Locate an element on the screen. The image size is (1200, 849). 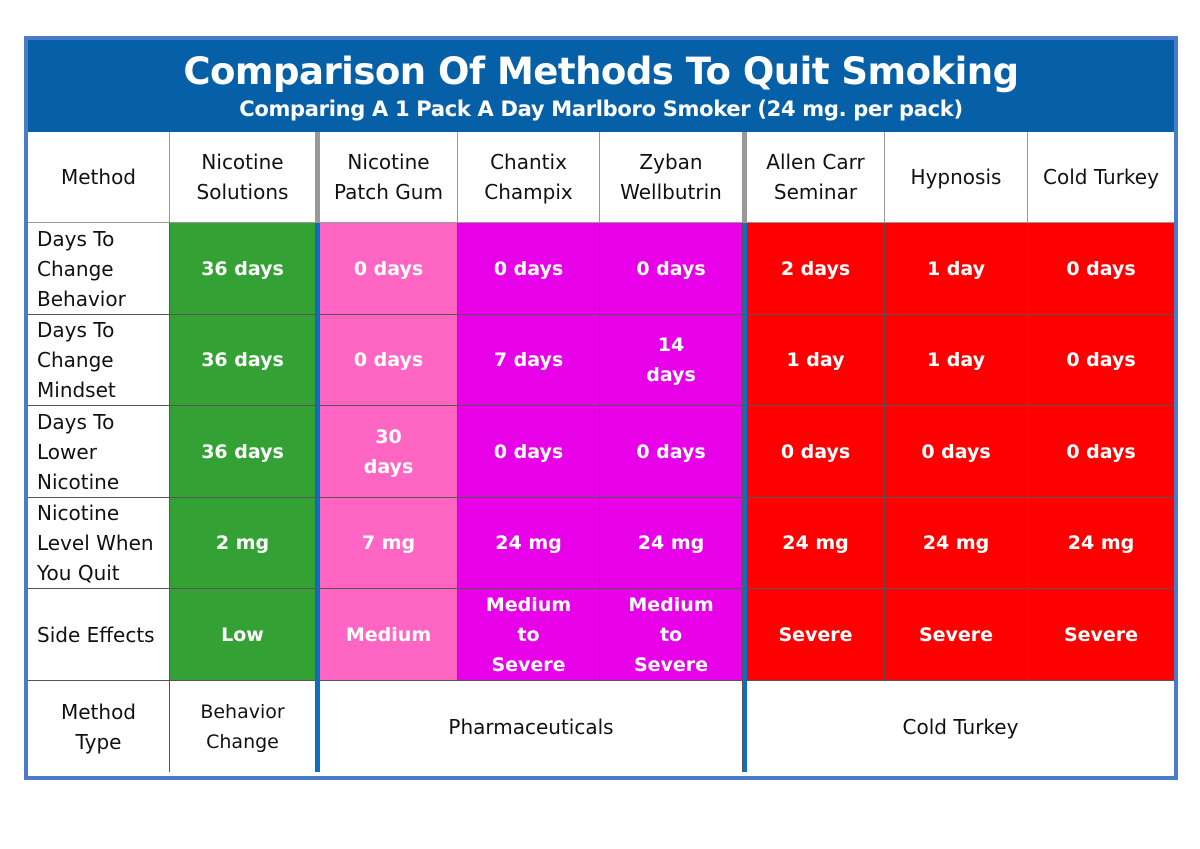
row-label: Side Effects is located at coordinates (99, 635).